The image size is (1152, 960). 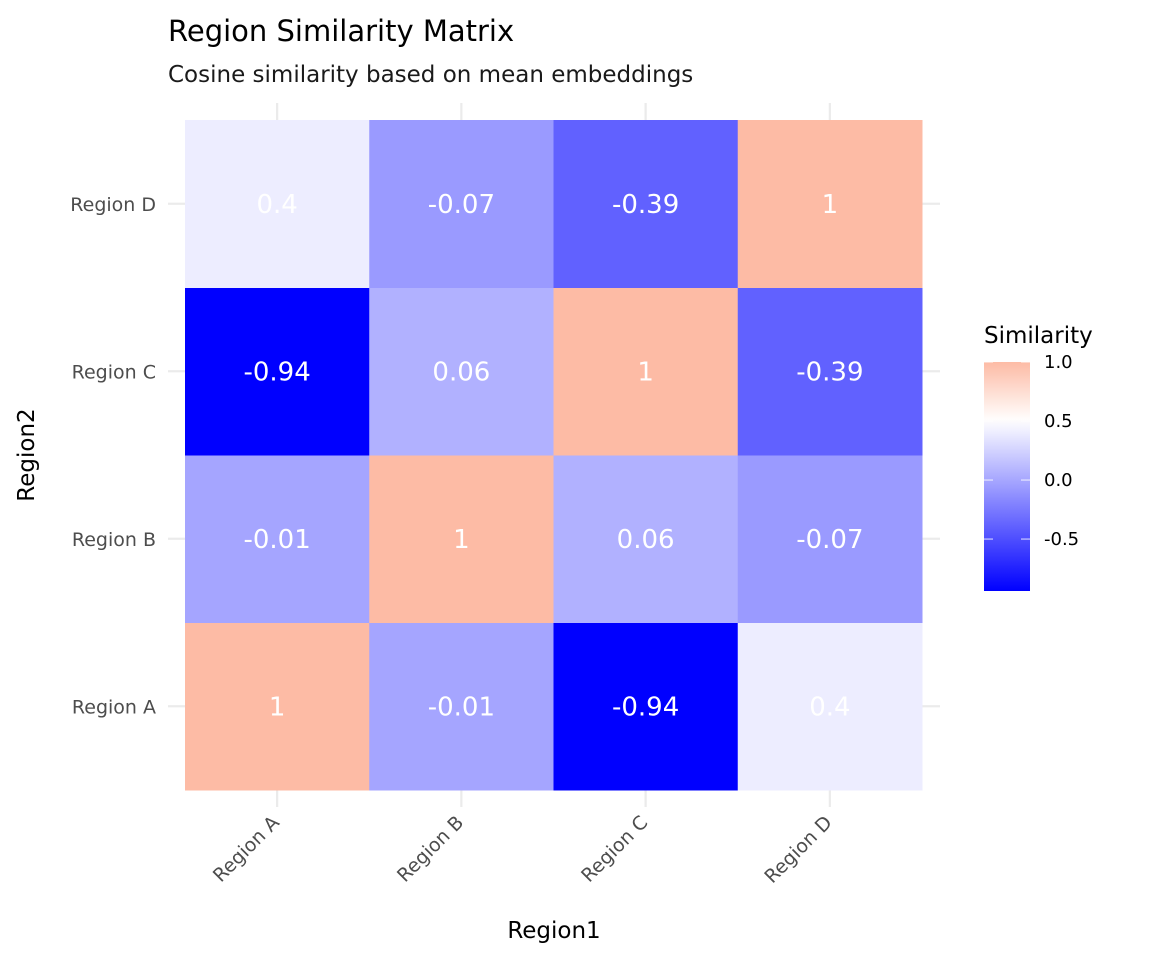 I want to click on x-tick-label: Region B, so click(x=430, y=849).